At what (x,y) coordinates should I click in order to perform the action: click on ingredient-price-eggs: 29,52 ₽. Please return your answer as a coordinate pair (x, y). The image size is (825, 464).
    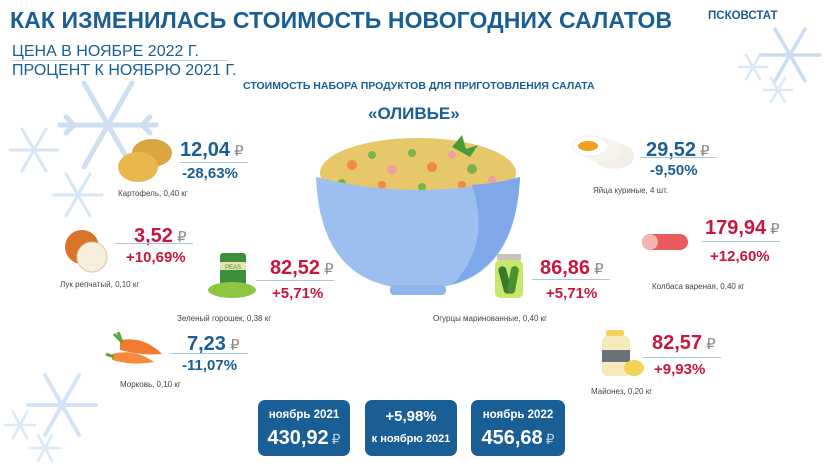
    Looking at the image, I should click on (678, 150).